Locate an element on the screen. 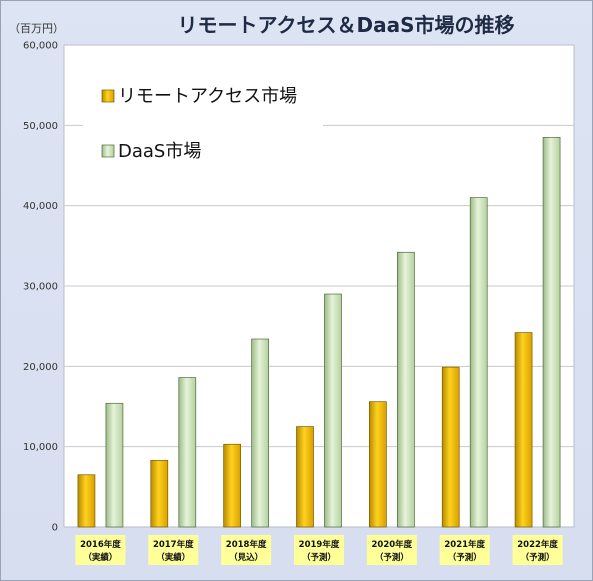  y-tick-label: 50,000 is located at coordinates (40, 126).